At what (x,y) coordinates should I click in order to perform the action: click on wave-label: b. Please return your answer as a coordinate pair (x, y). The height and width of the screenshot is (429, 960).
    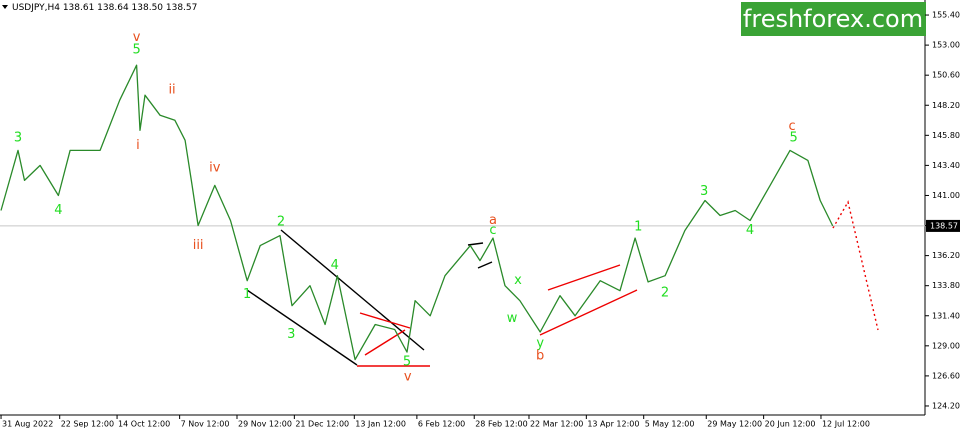
    Looking at the image, I should click on (540, 355).